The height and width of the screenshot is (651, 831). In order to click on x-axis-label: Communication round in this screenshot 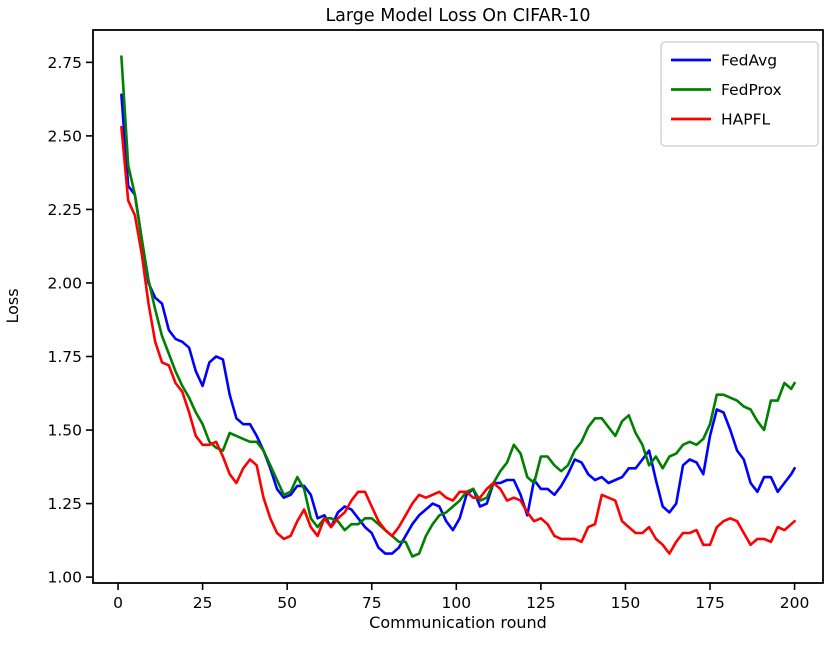, I will do `click(458, 622)`.